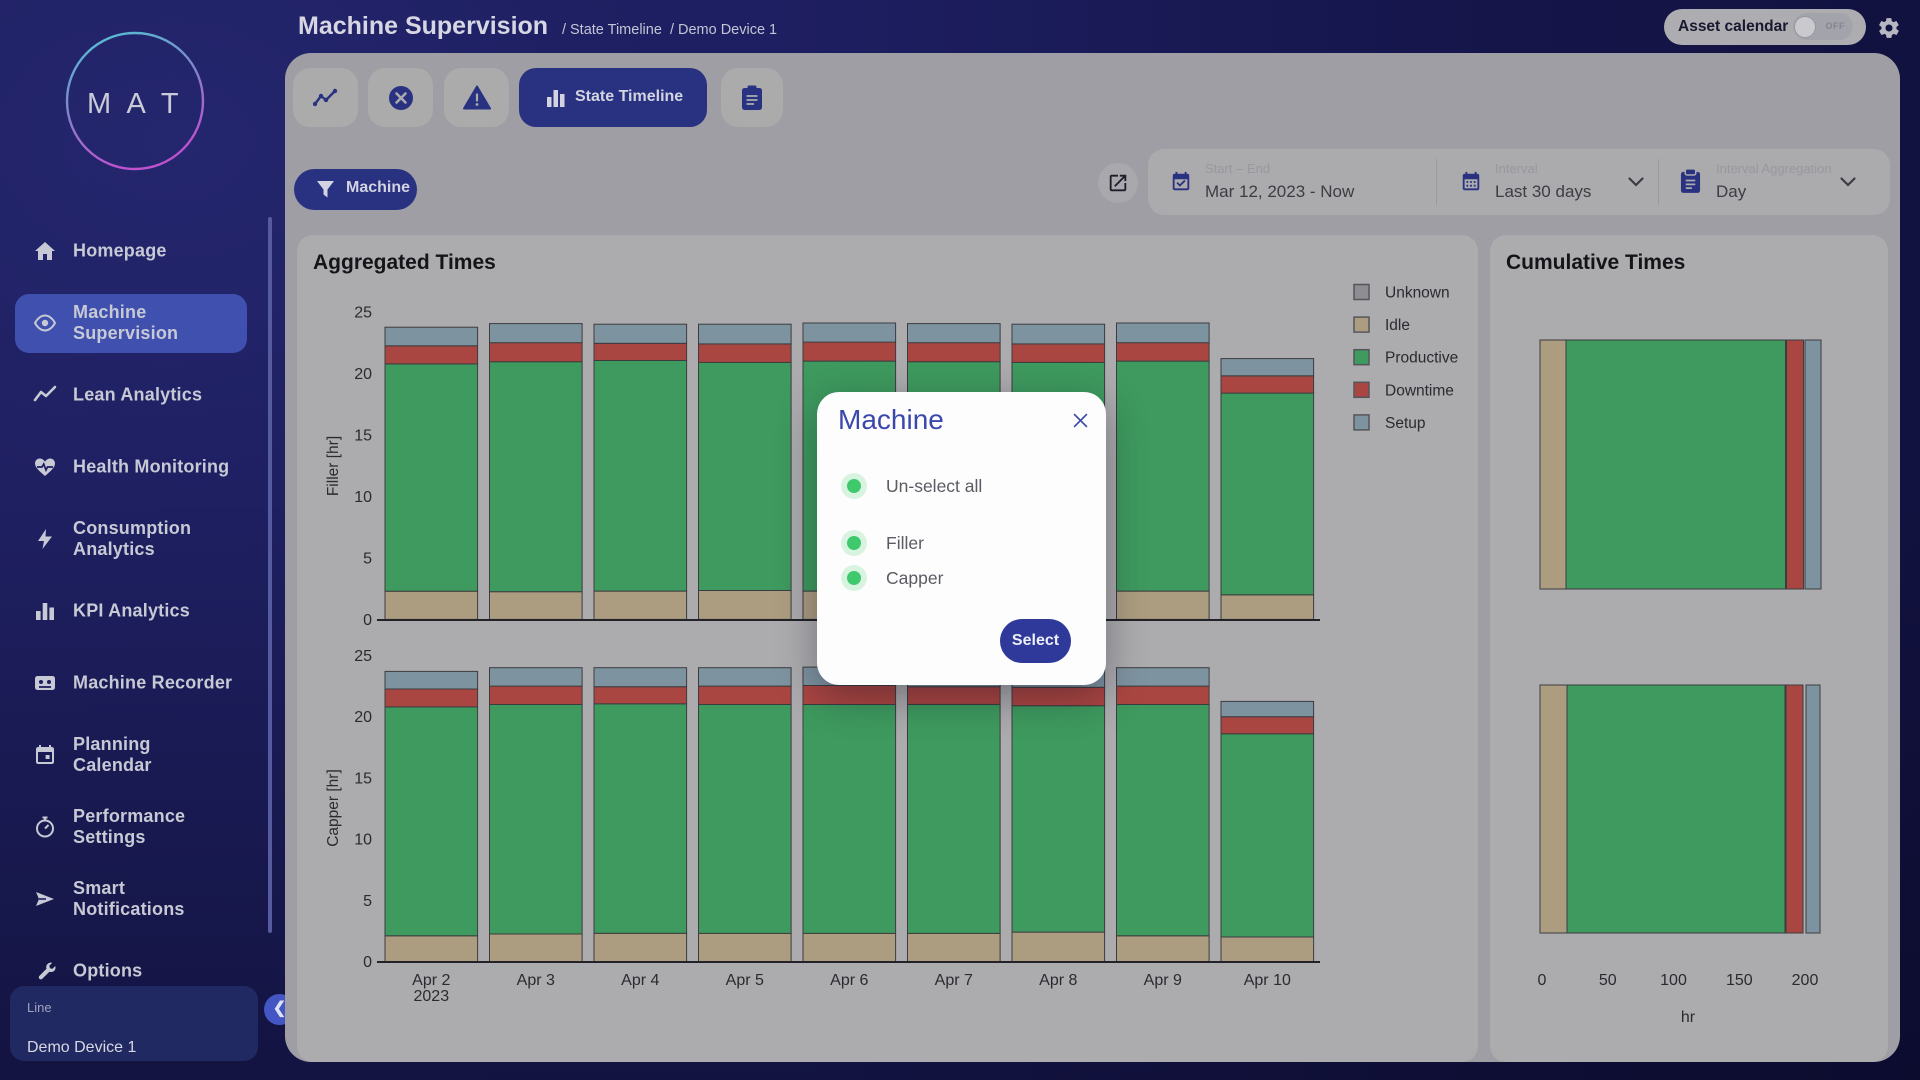  What do you see at coordinates (1419, 390) in the screenshot?
I see `svg-text: Downtime` at bounding box center [1419, 390].